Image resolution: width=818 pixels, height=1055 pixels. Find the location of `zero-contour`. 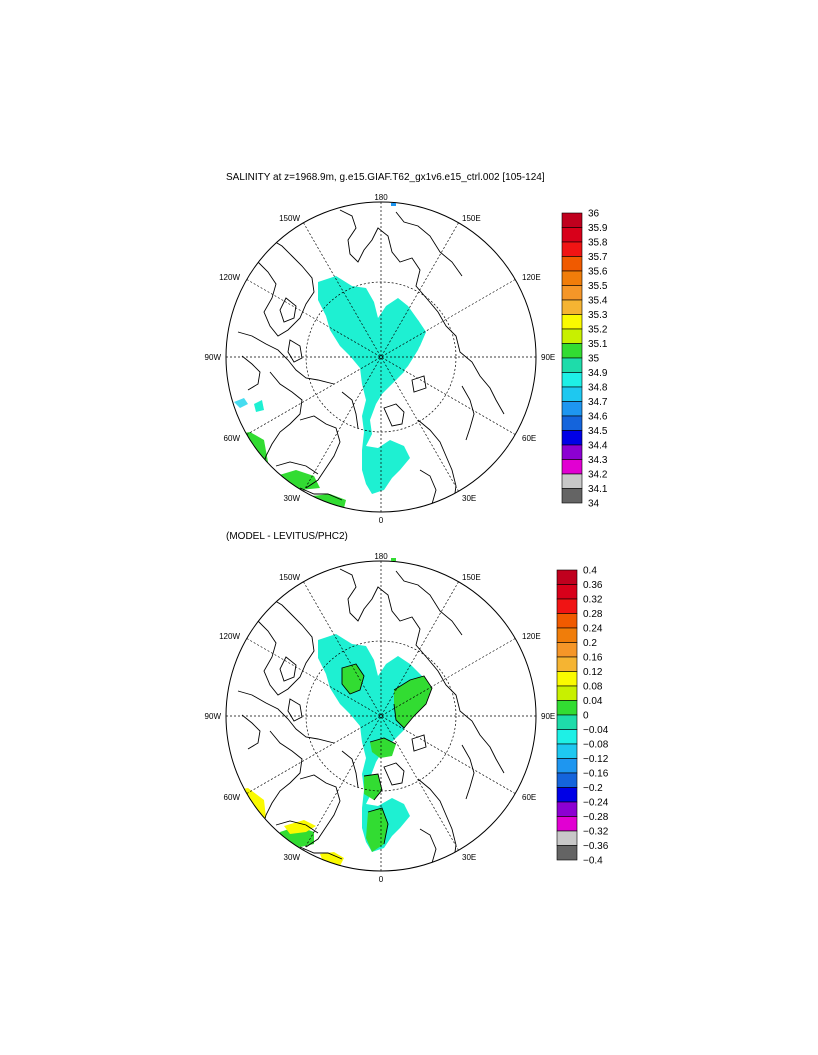

zero-contour is located at coordinates (387, 754).